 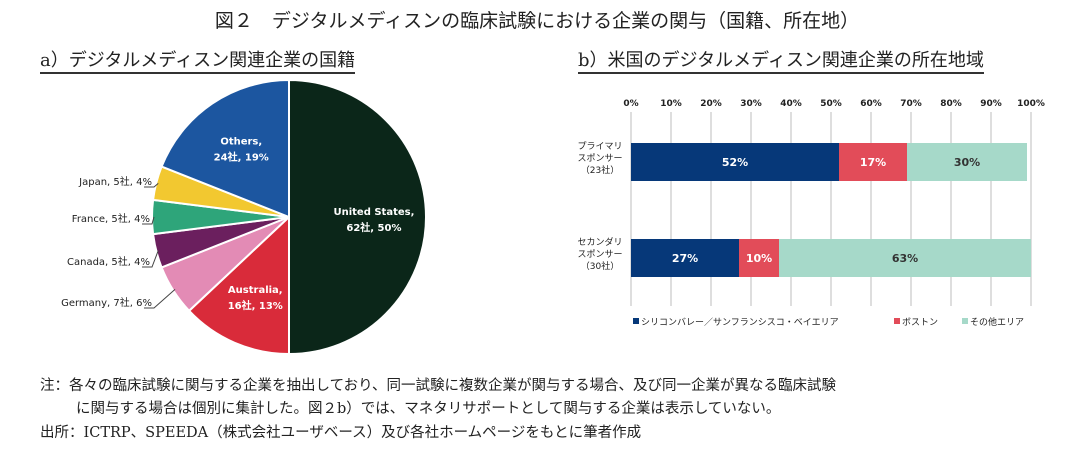 What do you see at coordinates (241, 157) in the screenshot?
I see `pie-data-label: 24社, 19%` at bounding box center [241, 157].